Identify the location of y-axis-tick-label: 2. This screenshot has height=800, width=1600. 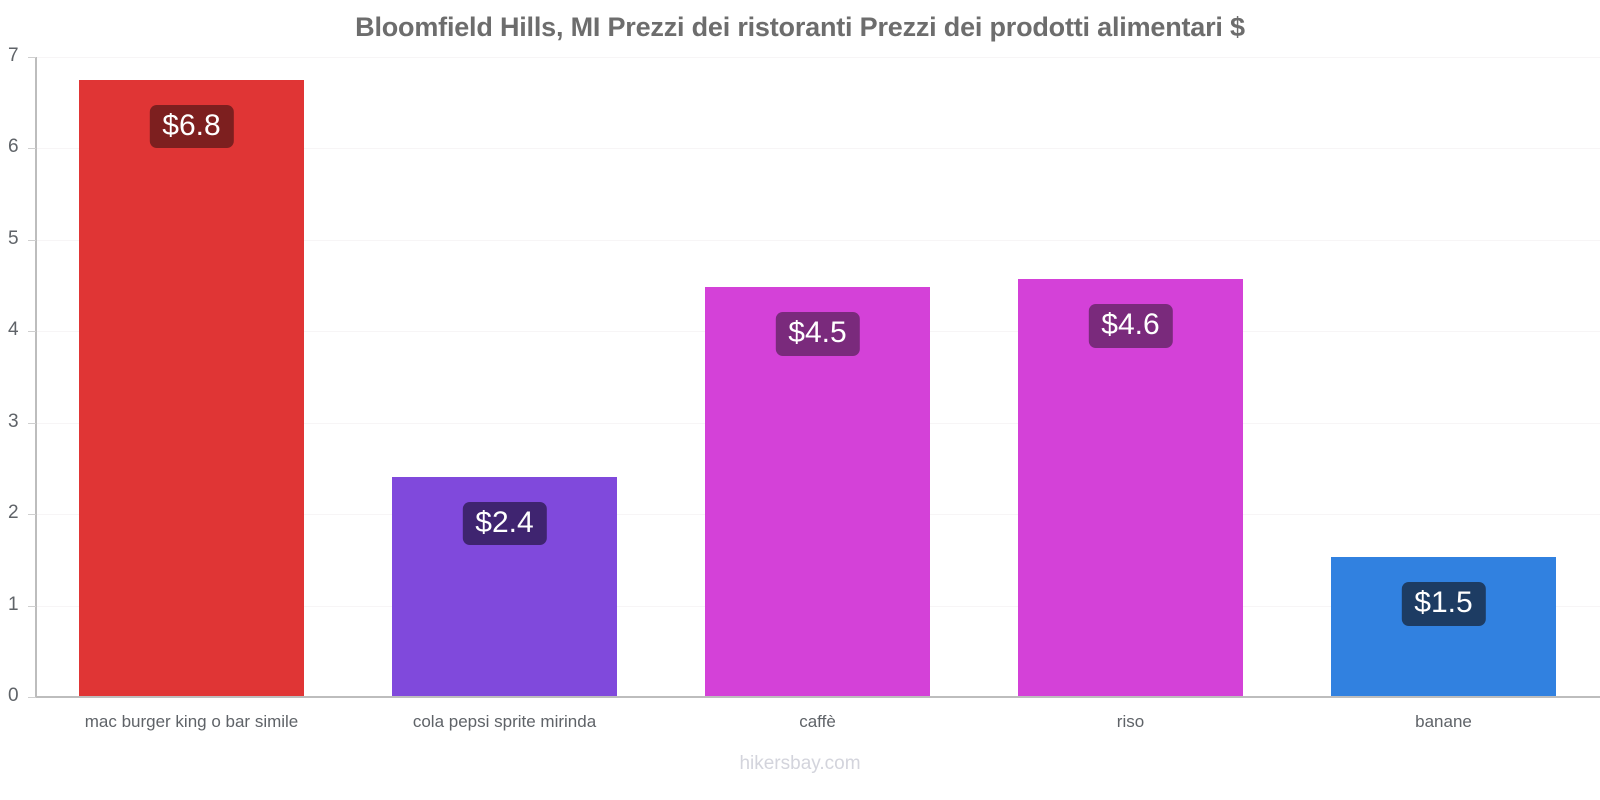
(13, 513).